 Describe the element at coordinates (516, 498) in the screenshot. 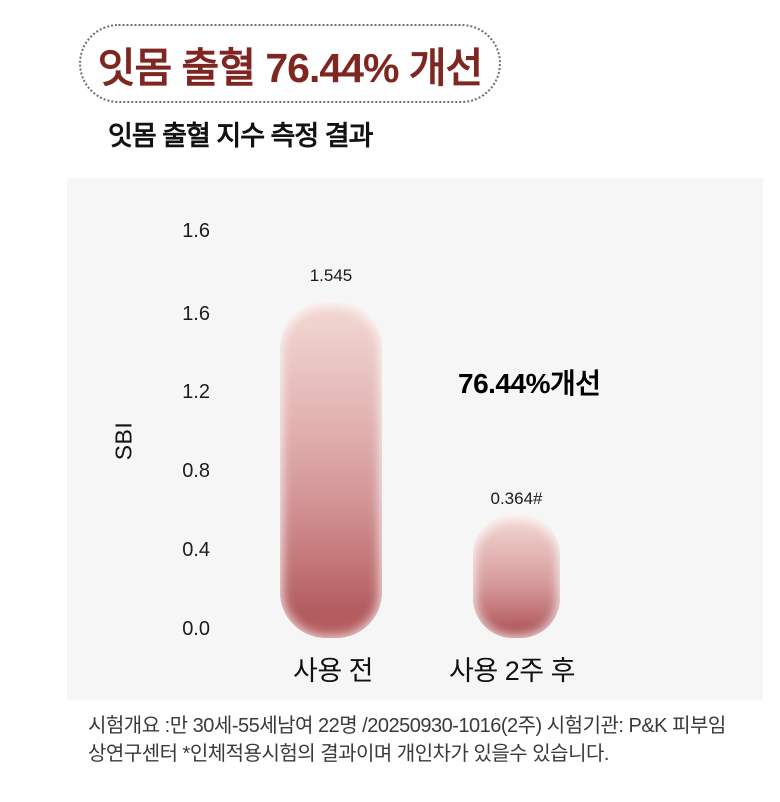

I see `bar-after-value: 0.364#` at that location.